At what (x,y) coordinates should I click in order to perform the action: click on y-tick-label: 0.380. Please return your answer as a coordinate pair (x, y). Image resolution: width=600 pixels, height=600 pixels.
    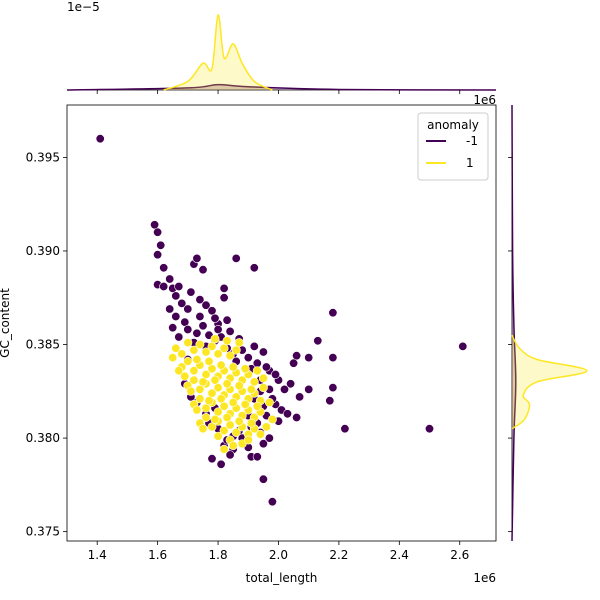
    Looking at the image, I should click on (43, 438).